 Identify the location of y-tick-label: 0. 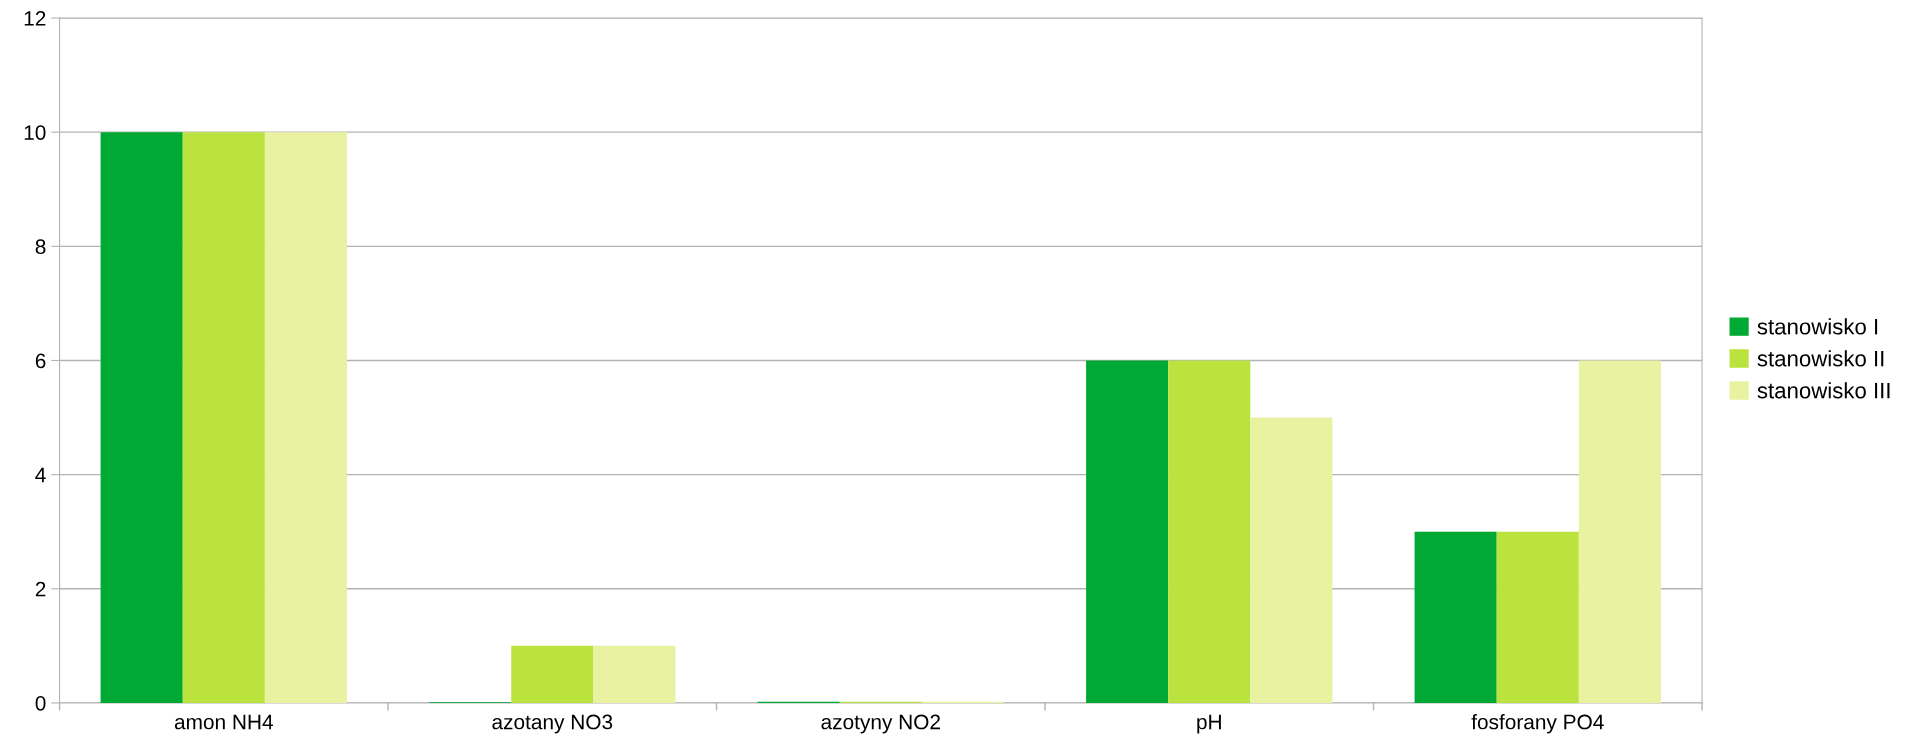
(40, 703).